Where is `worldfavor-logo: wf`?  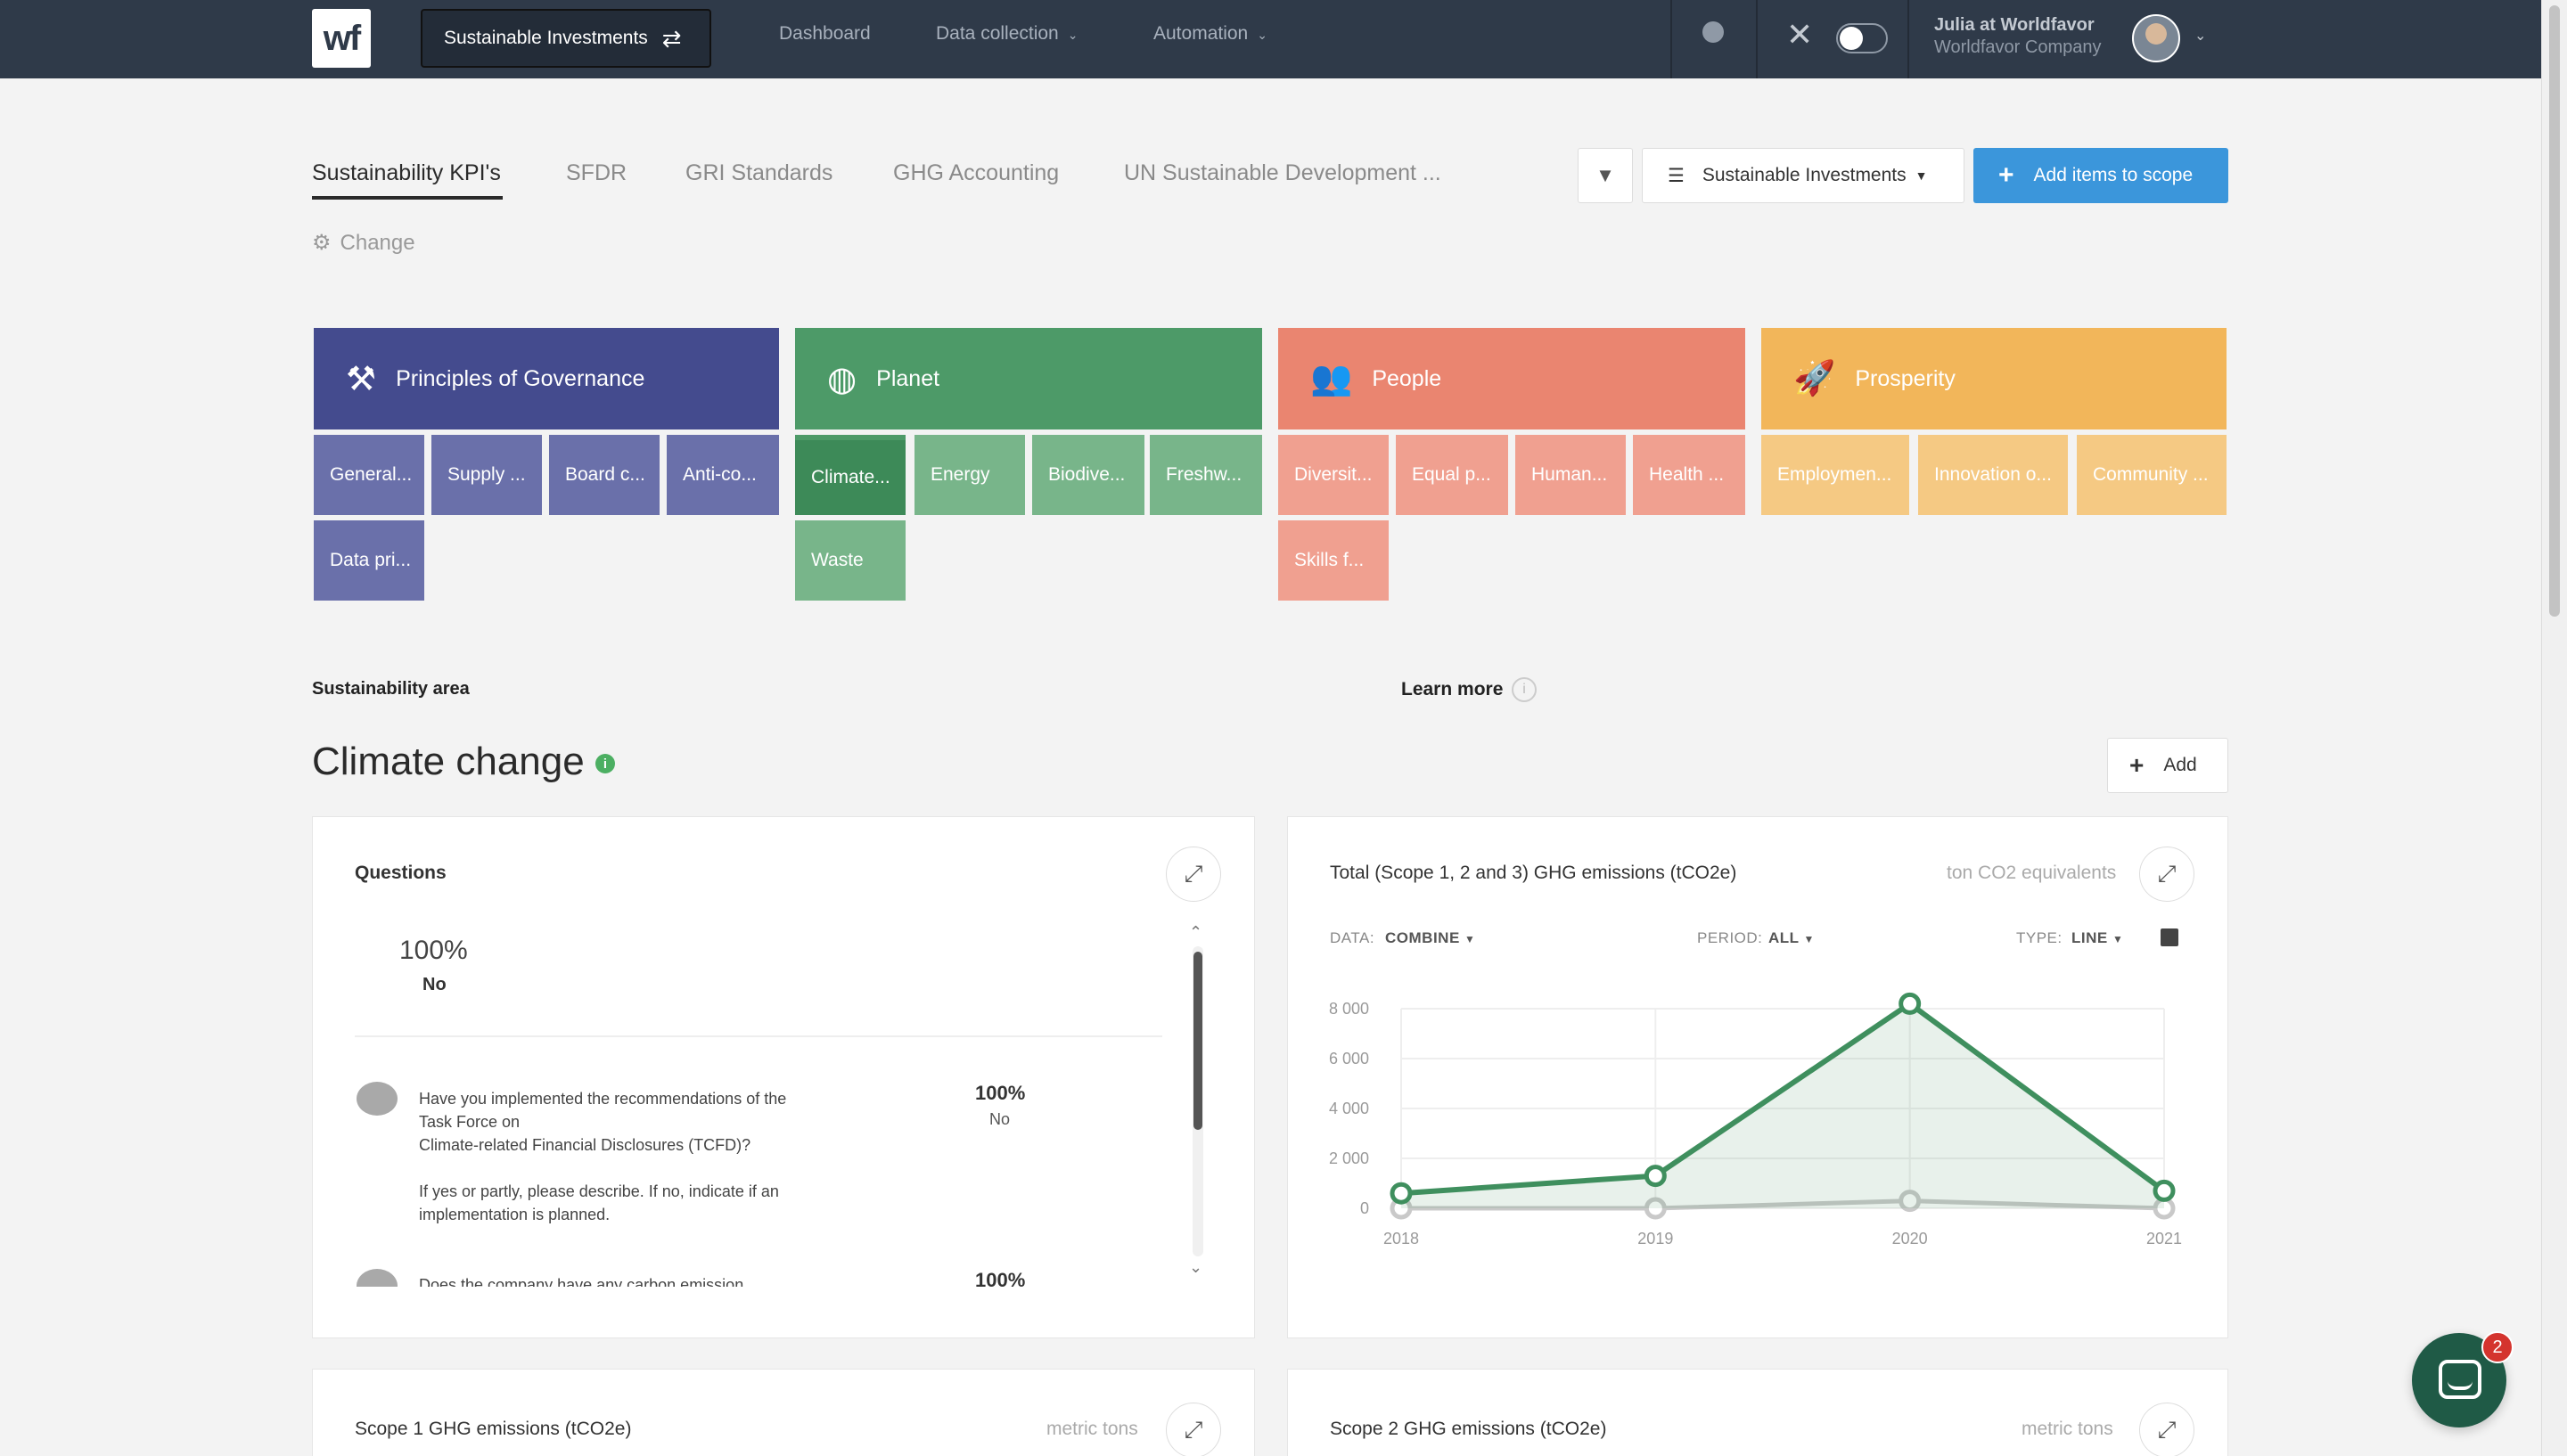 worldfavor-logo: wf is located at coordinates (342, 38).